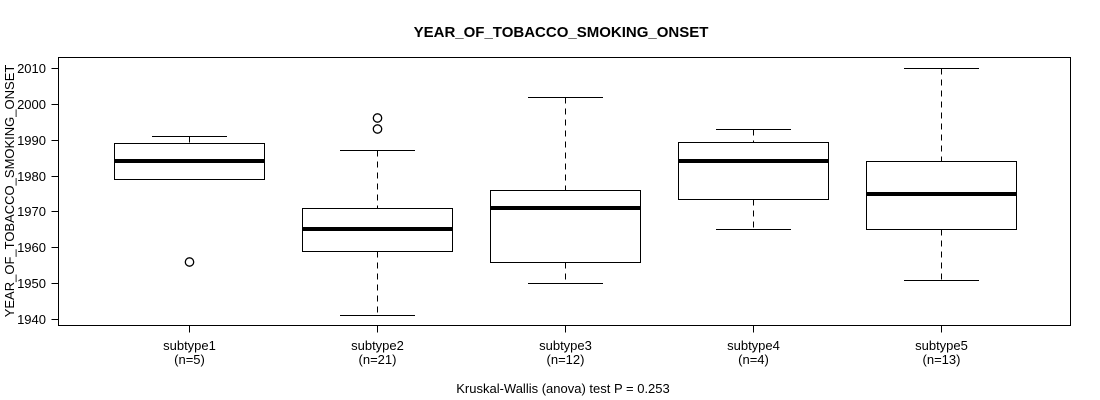 The height and width of the screenshot is (400, 1100). I want to click on y-tick-label: 1940, so click(31, 319).